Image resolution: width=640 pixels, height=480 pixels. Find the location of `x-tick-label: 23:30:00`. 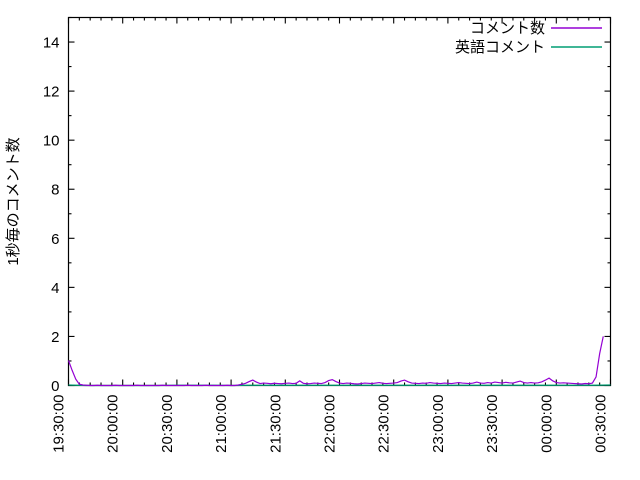

x-tick-label: 23:30:00 is located at coordinates (492, 423).